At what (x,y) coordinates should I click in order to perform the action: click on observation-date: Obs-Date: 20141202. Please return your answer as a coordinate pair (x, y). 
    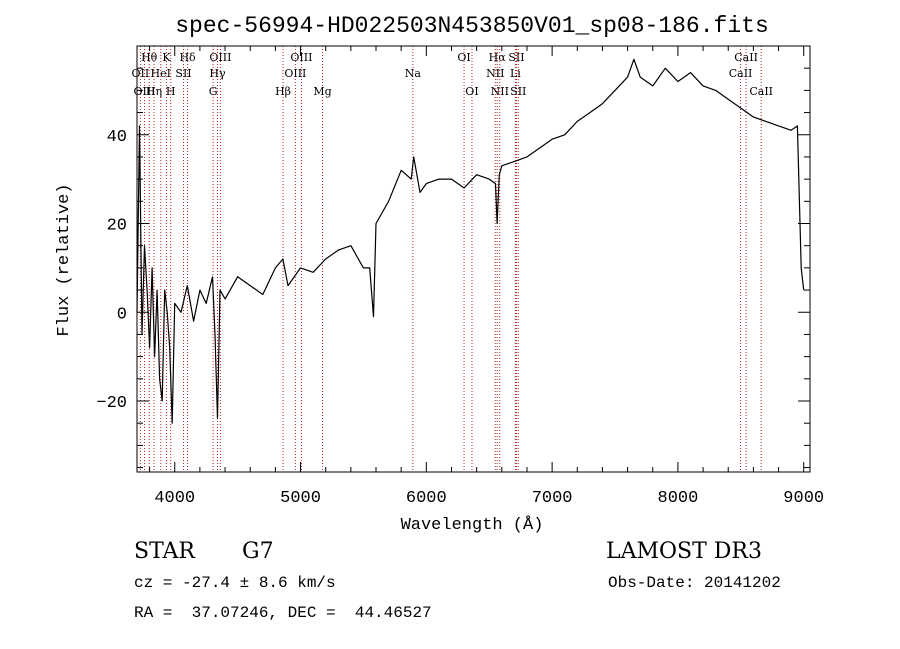
    Looking at the image, I should click on (694, 583).